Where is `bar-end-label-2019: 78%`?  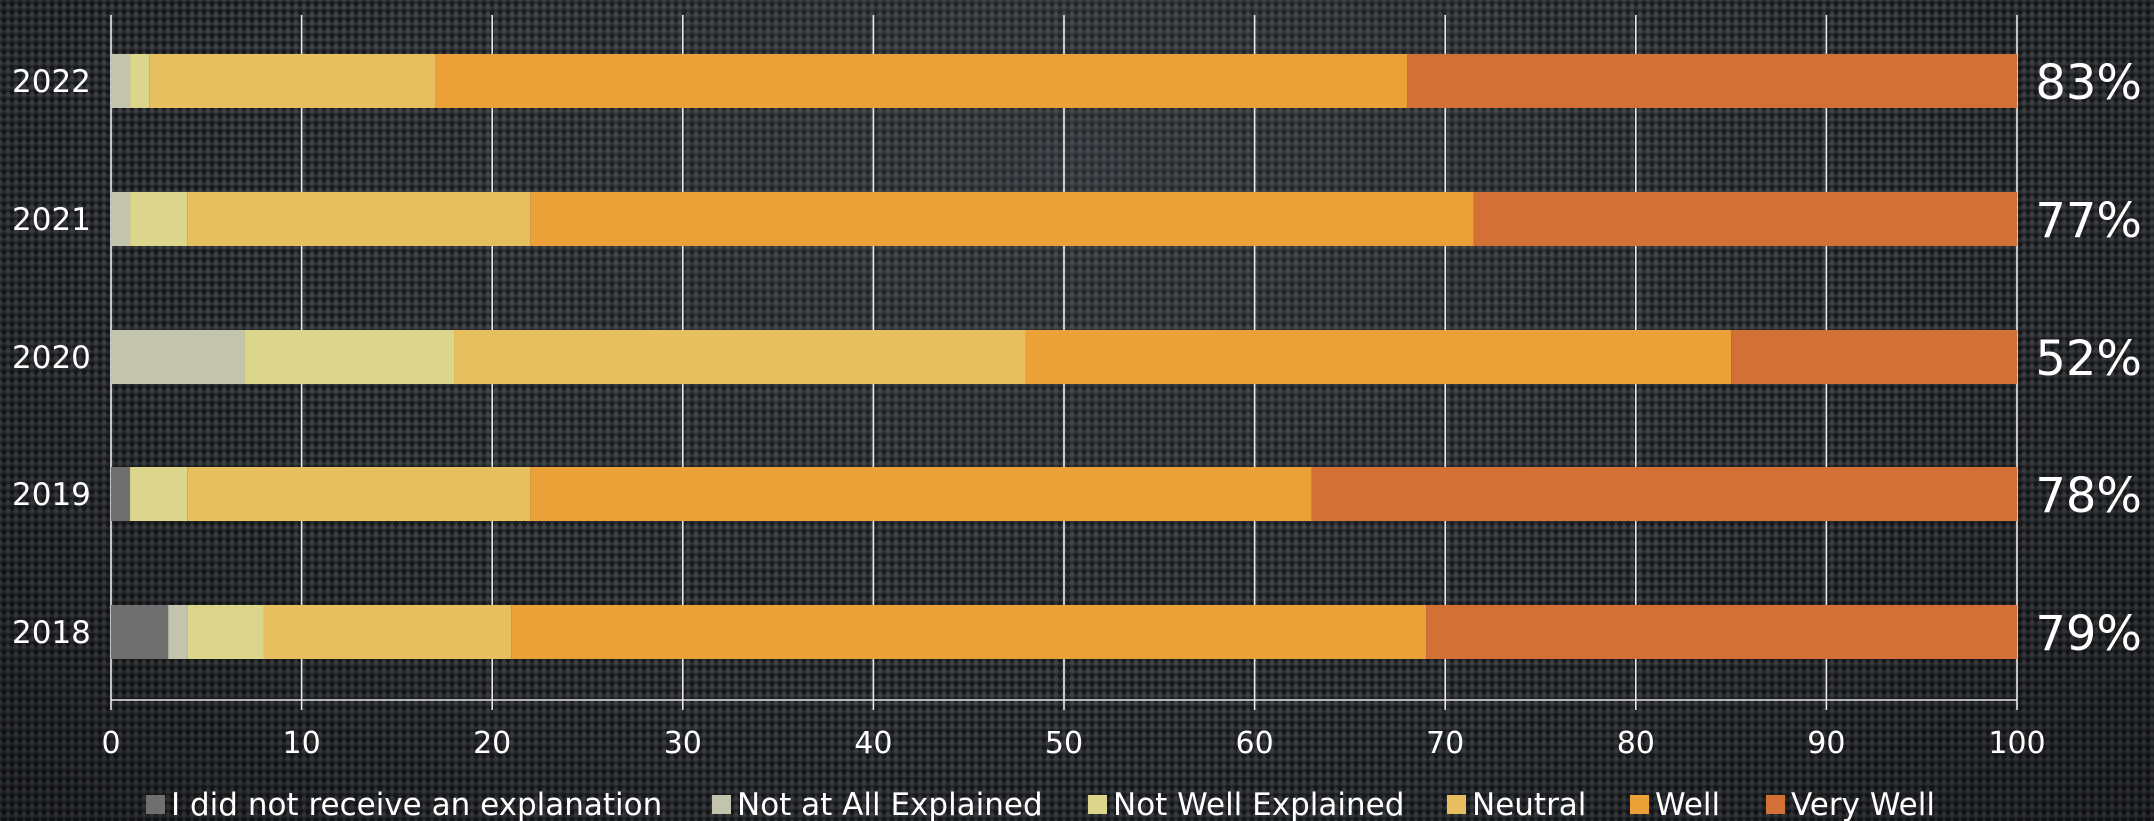 bar-end-label-2019: 78% is located at coordinates (2088, 496).